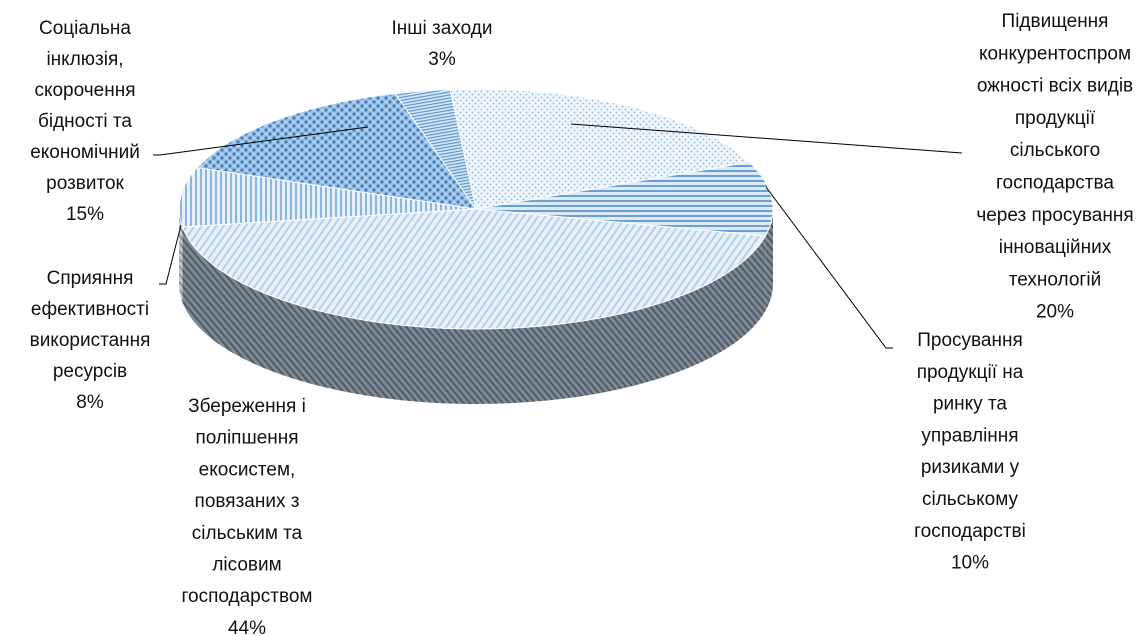 The image size is (1147, 636). Describe the element at coordinates (247, 501) in the screenshot. I see `label-ecosystems-line: повязаних з` at that location.